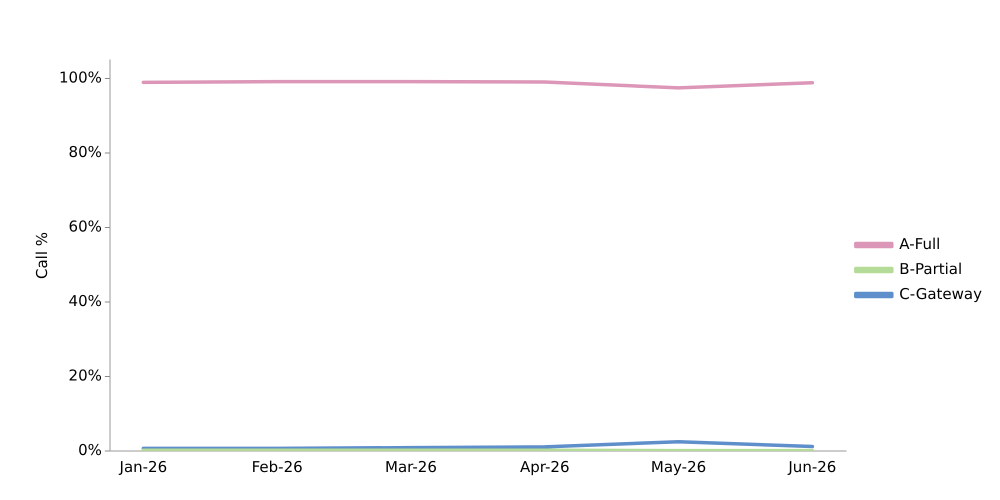 Image resolution: width=1000 pixels, height=500 pixels. I want to click on legend-label: A-Full, so click(919, 243).